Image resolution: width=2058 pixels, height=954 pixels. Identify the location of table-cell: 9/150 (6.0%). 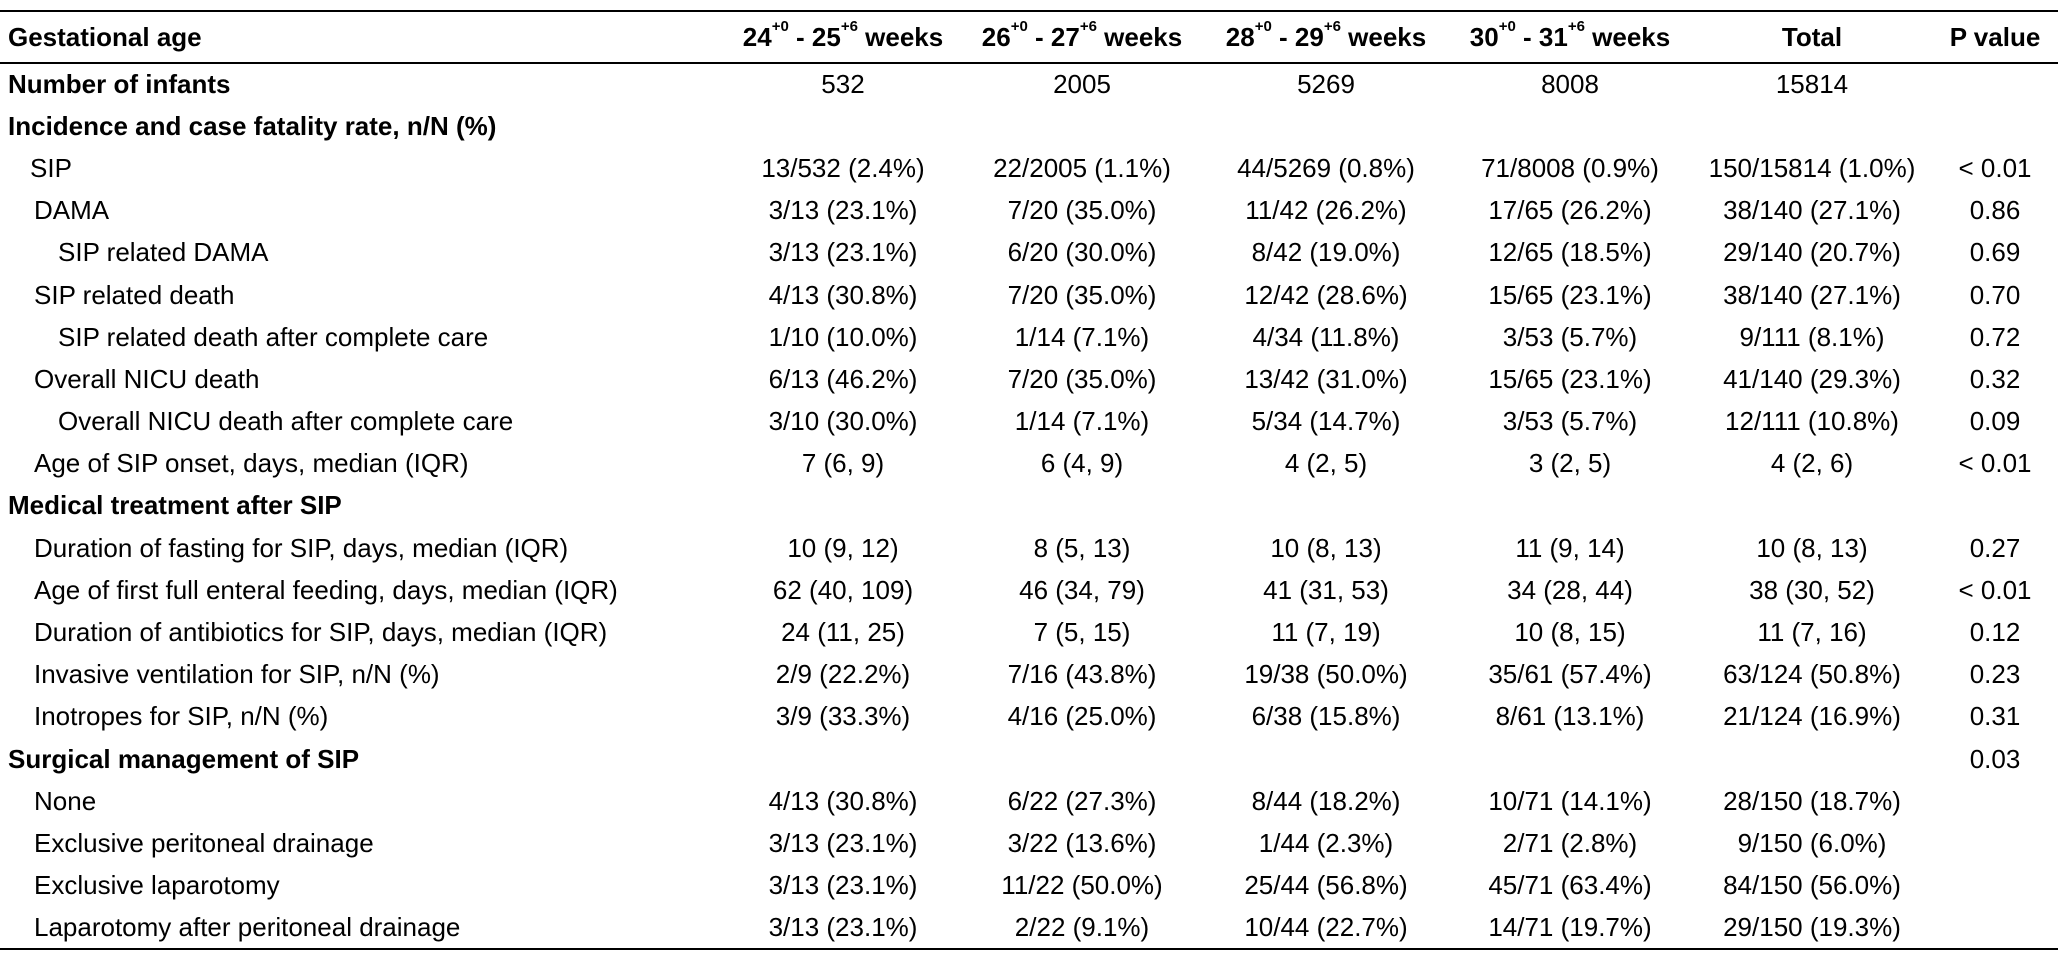
(1812, 842).